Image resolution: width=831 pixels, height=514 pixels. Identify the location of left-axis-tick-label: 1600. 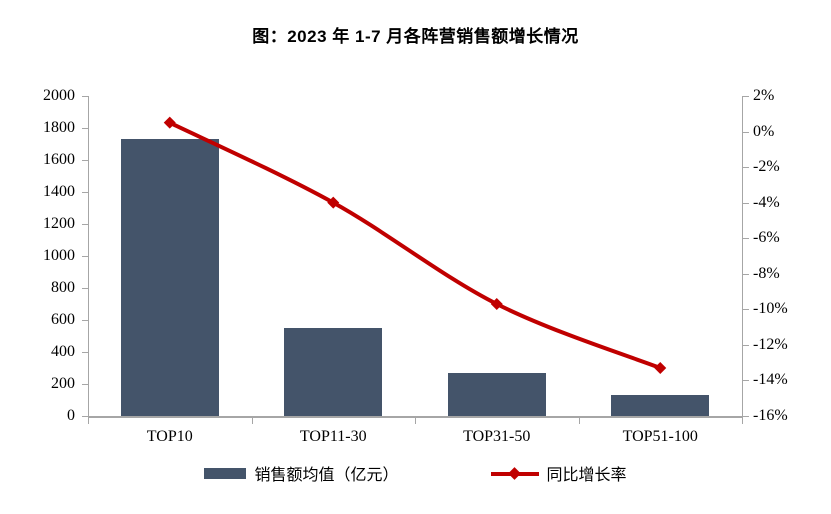
(59, 159).